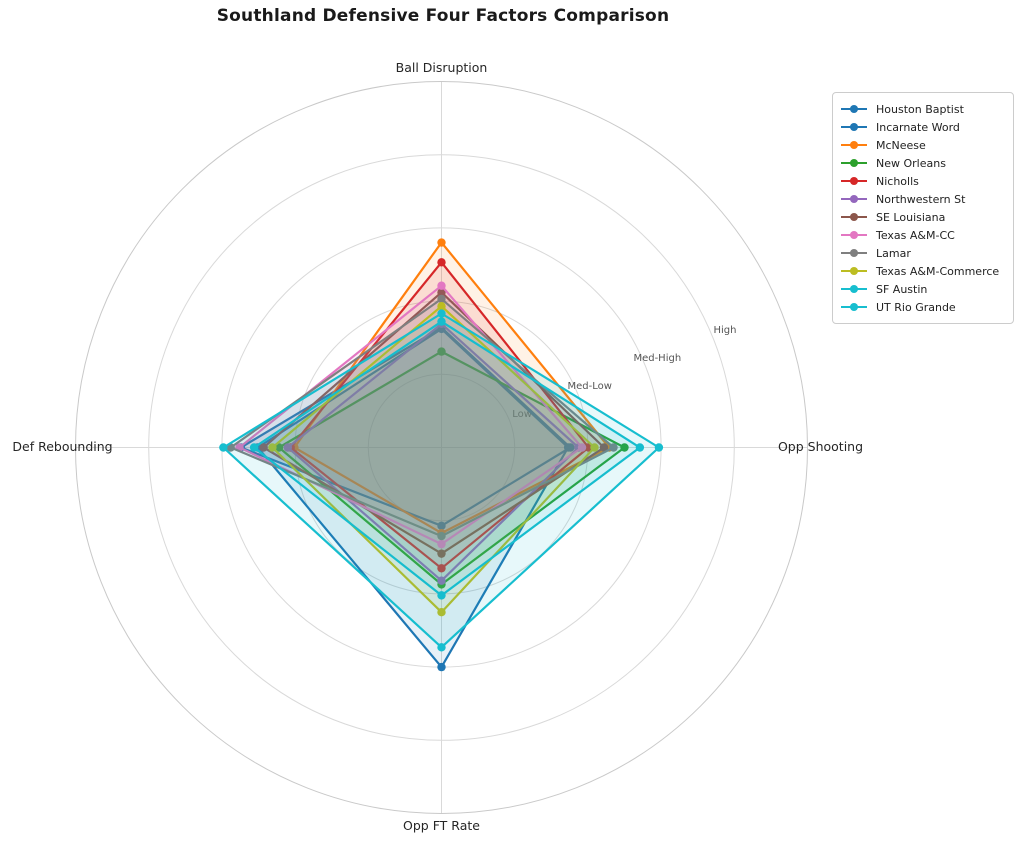 Image resolution: width=1024 pixels, height=844 pixels. I want to click on legend-item-label: Texas A&M-CC, so click(915, 235).